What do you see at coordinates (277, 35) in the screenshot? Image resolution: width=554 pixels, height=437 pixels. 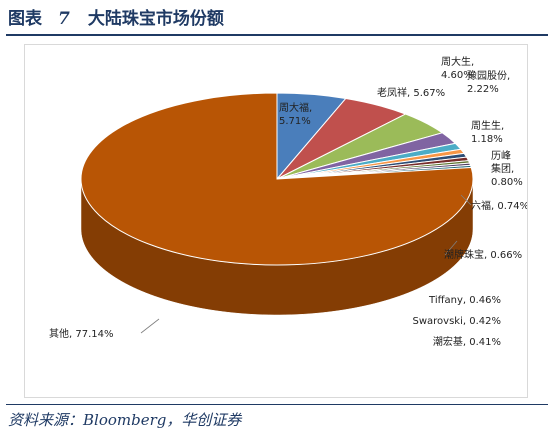 I see `title-rule` at bounding box center [277, 35].